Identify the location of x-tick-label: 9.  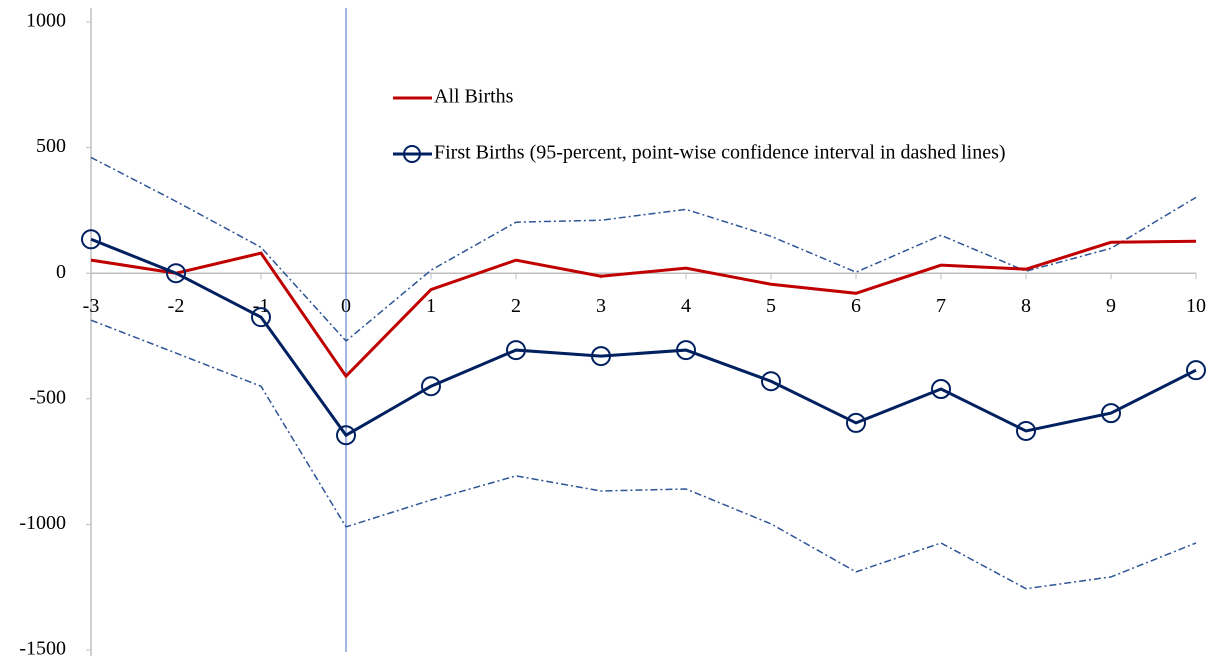
(1111, 306).